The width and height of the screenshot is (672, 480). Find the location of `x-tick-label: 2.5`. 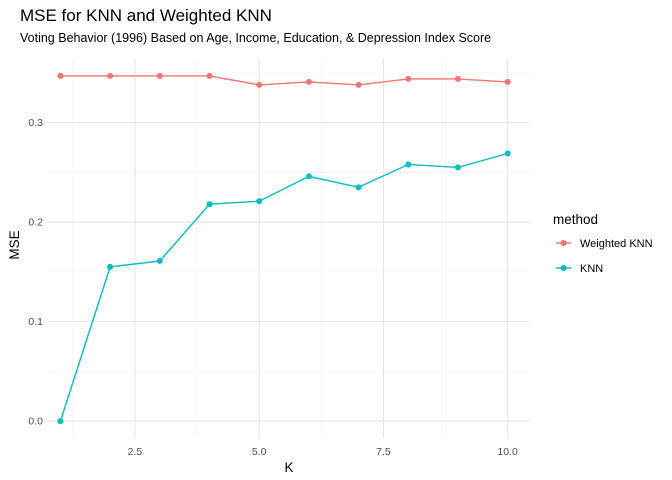

x-tick-label: 2.5 is located at coordinates (135, 452).